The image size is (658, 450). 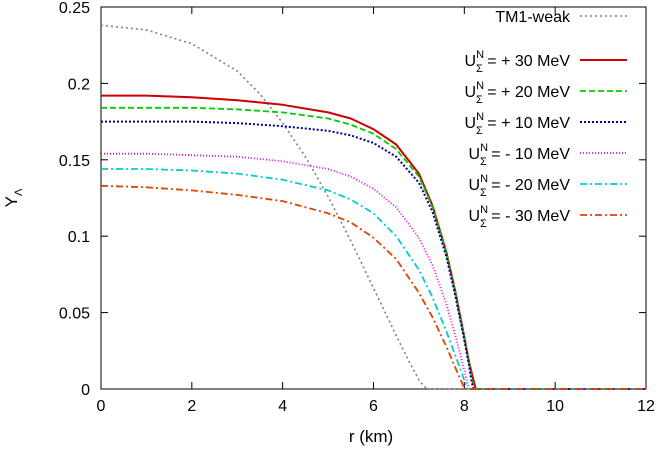 I want to click on x-axis-label: r (km), so click(x=371, y=436).